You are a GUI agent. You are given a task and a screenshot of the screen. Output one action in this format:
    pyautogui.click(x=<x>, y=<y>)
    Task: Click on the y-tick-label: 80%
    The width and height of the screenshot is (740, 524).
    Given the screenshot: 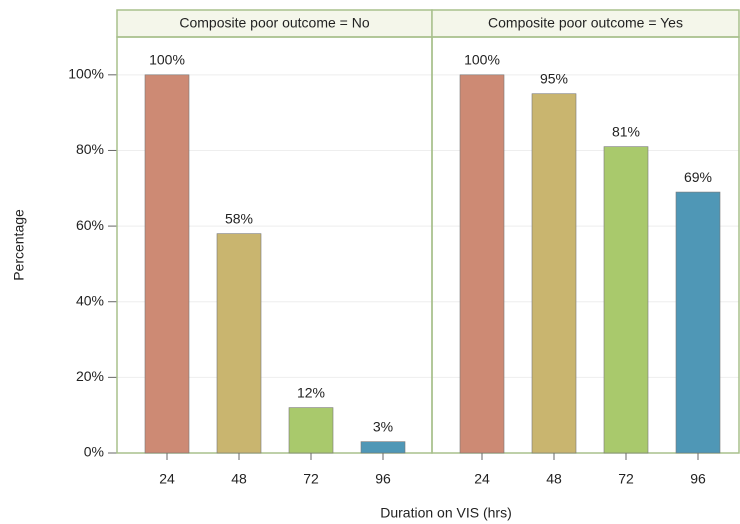 What is the action you would take?
    pyautogui.click(x=90, y=149)
    